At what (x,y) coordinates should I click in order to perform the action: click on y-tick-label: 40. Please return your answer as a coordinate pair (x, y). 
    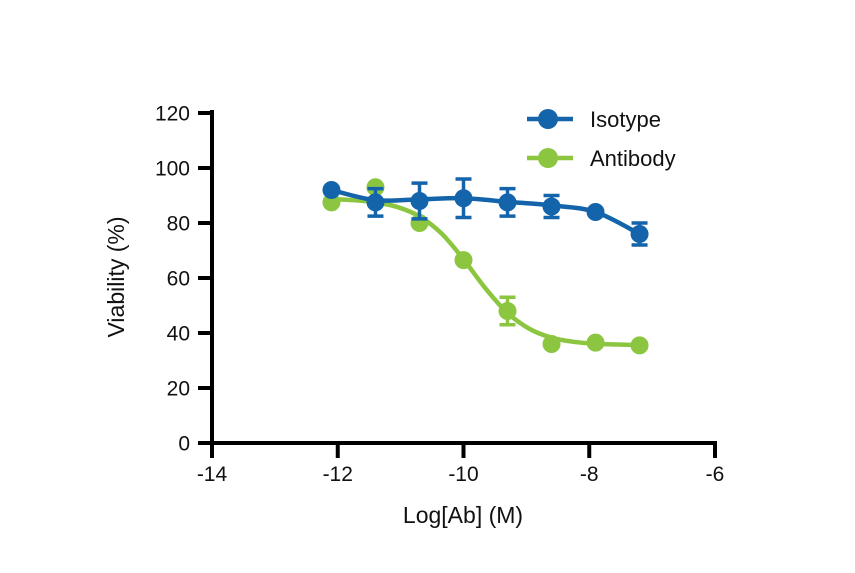
    Looking at the image, I should click on (178, 334).